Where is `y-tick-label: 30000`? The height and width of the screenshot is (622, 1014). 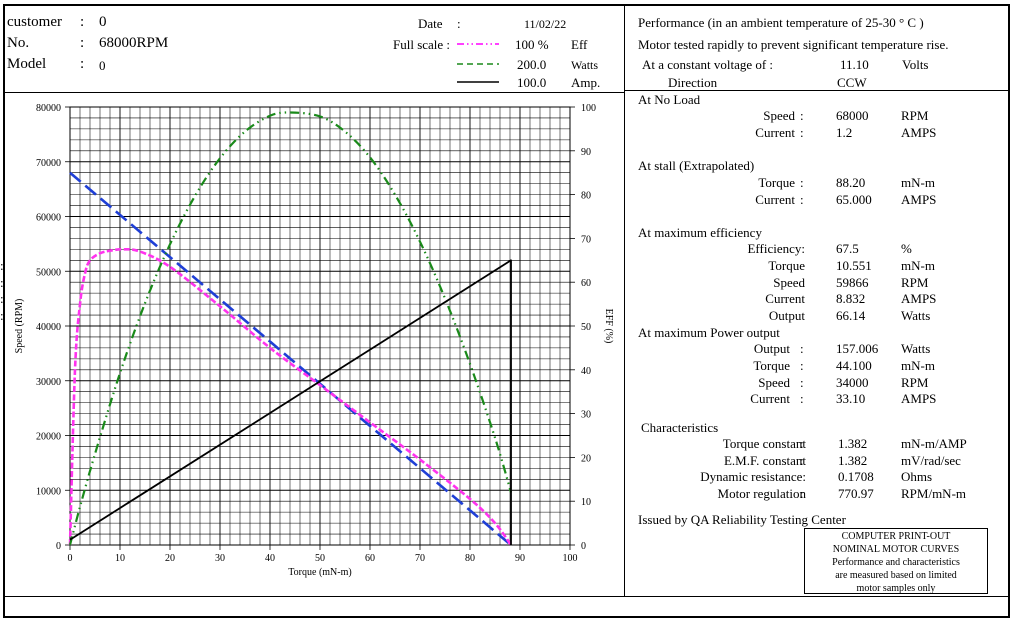 y-tick-label: 30000 is located at coordinates (48, 382).